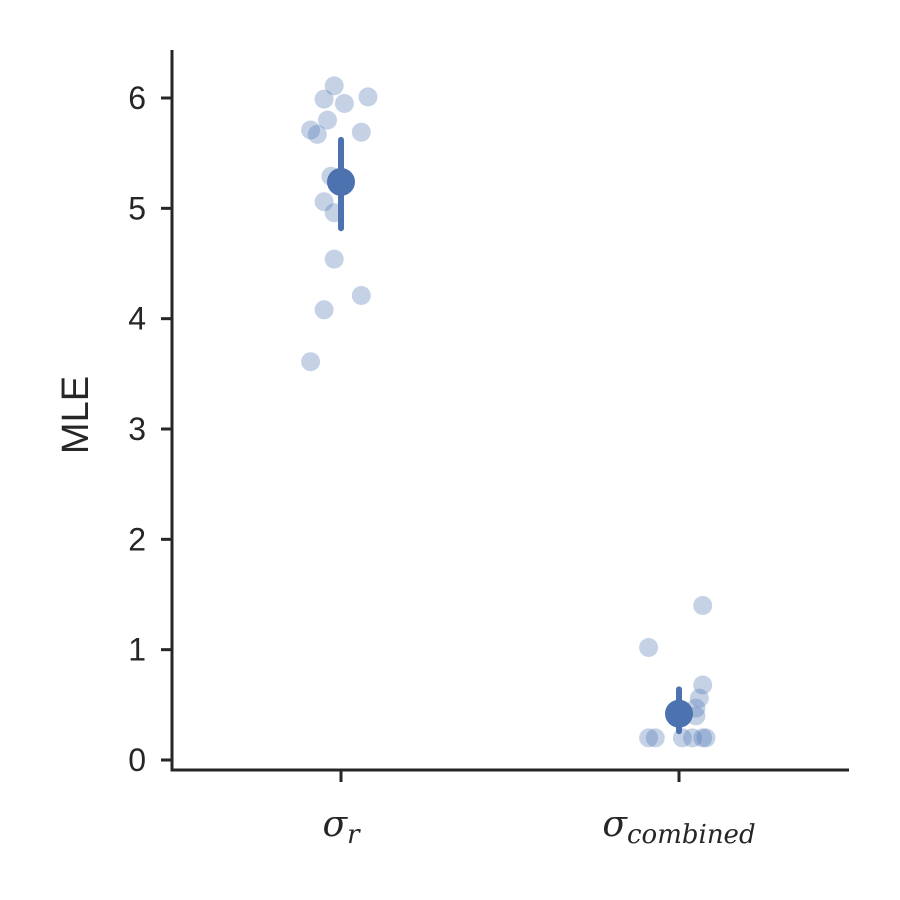  What do you see at coordinates (137, 429) in the screenshot?
I see `y-tick-label: 3` at bounding box center [137, 429].